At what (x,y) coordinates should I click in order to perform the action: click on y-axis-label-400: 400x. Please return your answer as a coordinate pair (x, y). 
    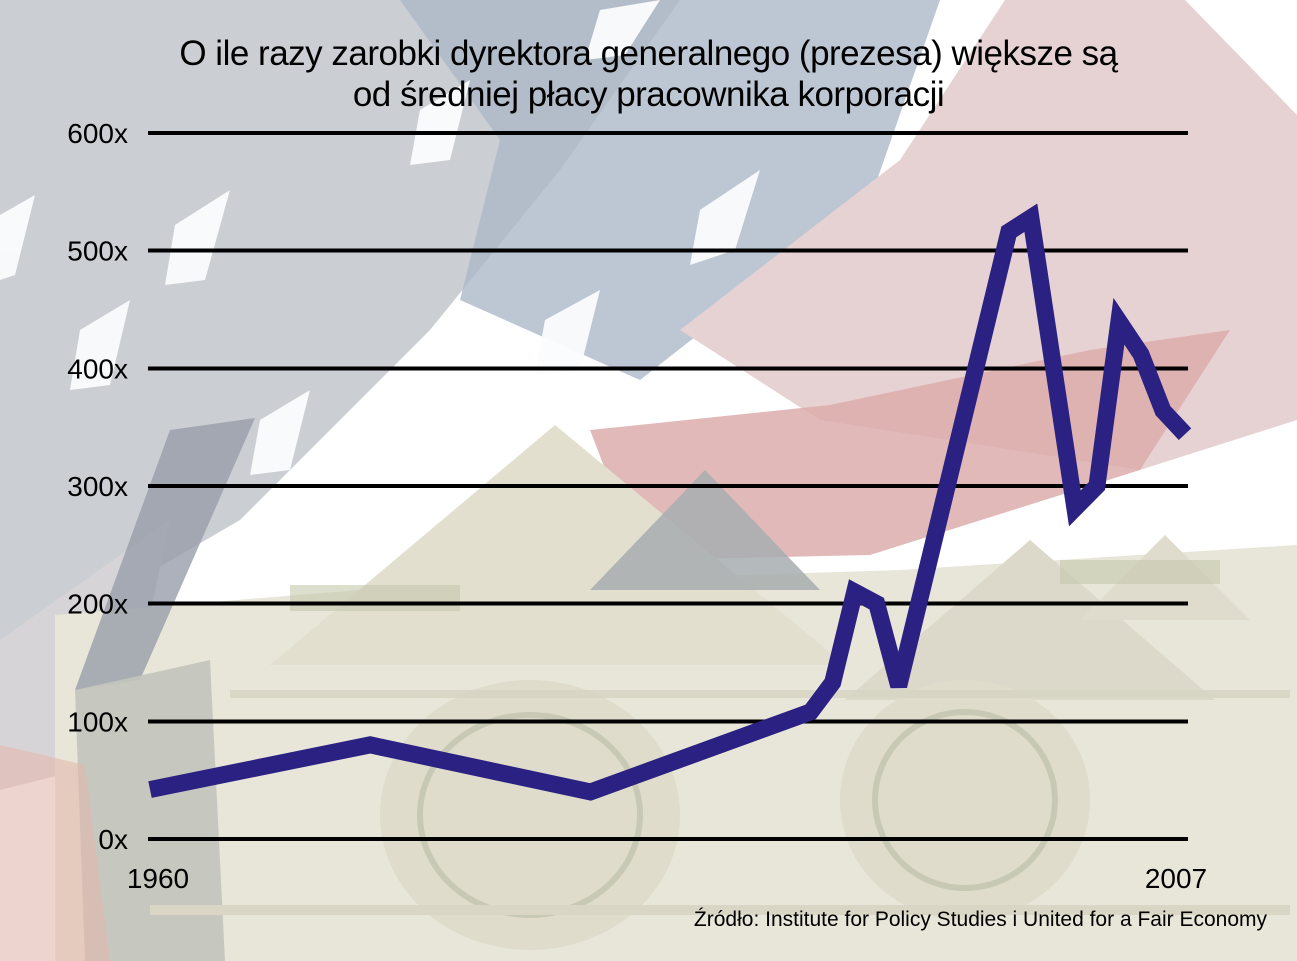
    Looking at the image, I should click on (97, 368).